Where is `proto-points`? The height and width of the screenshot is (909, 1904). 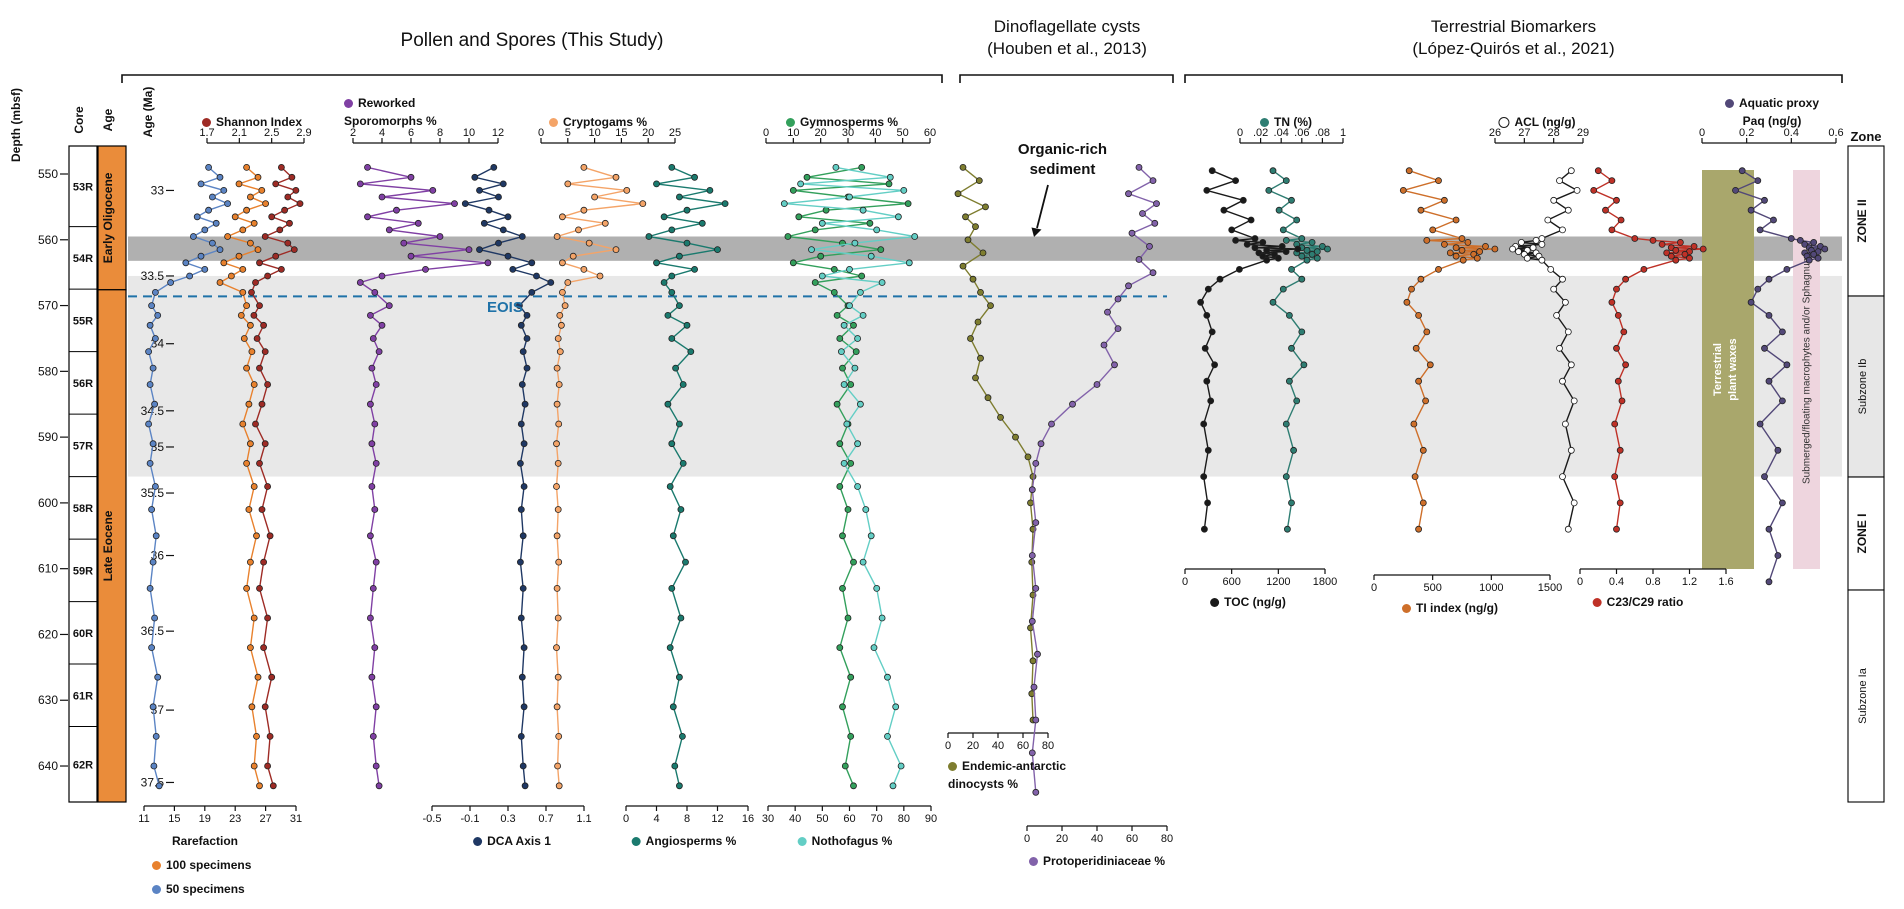
proto-points is located at coordinates (1094, 479).